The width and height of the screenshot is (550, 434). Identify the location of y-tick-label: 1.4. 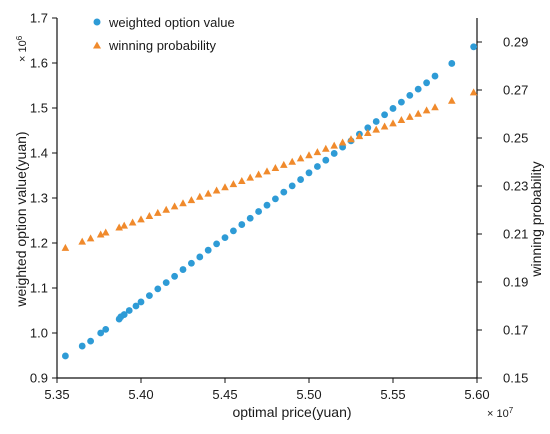
(39, 153).